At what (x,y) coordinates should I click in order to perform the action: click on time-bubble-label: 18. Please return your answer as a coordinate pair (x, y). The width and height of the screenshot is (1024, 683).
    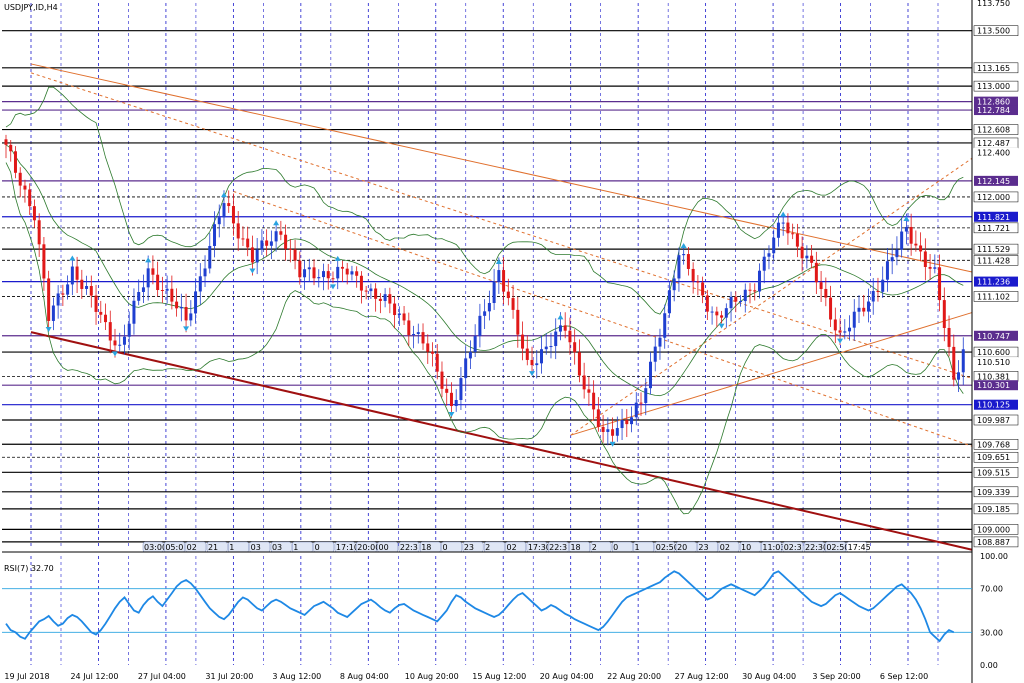
    Looking at the image, I should click on (575, 547).